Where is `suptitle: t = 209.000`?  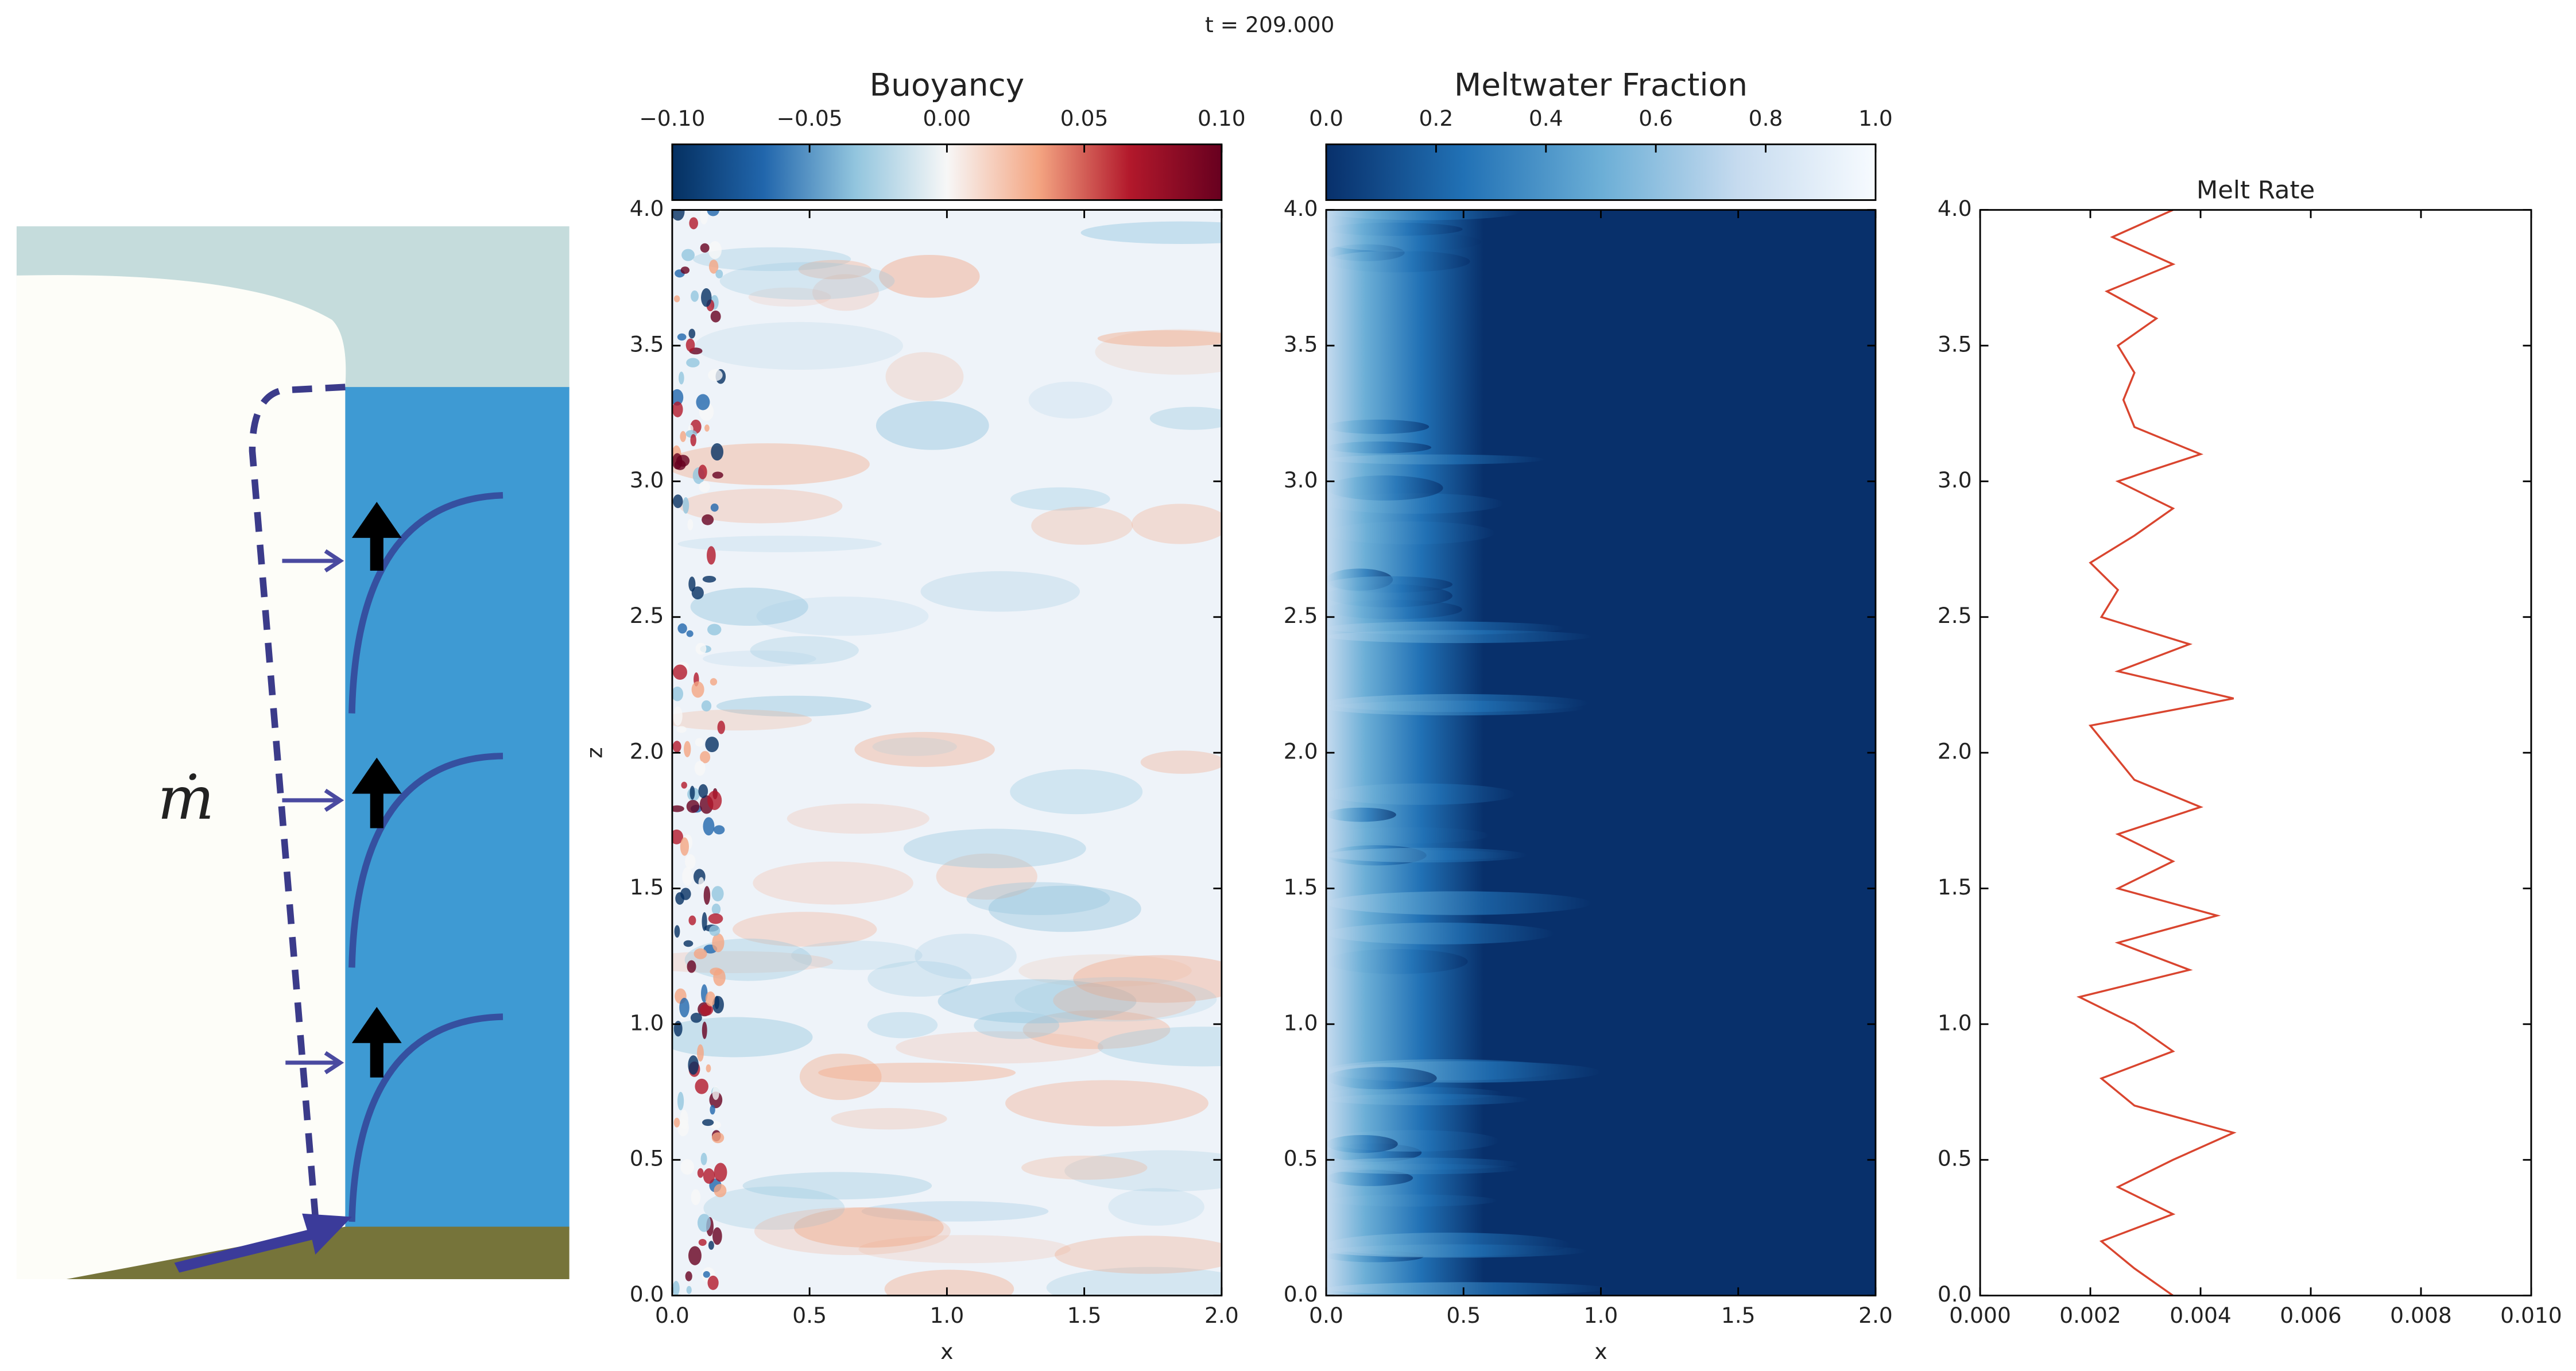 suptitle: t = 209.000 is located at coordinates (1270, 24).